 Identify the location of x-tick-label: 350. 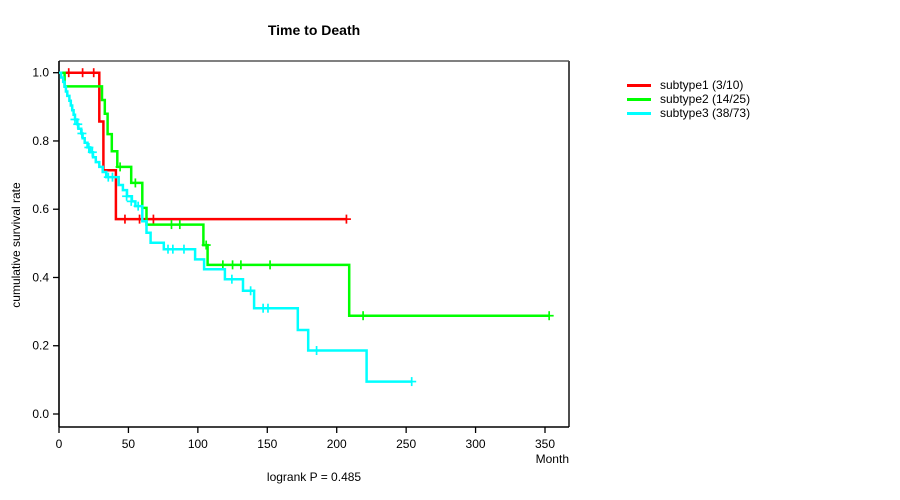
(545, 444).